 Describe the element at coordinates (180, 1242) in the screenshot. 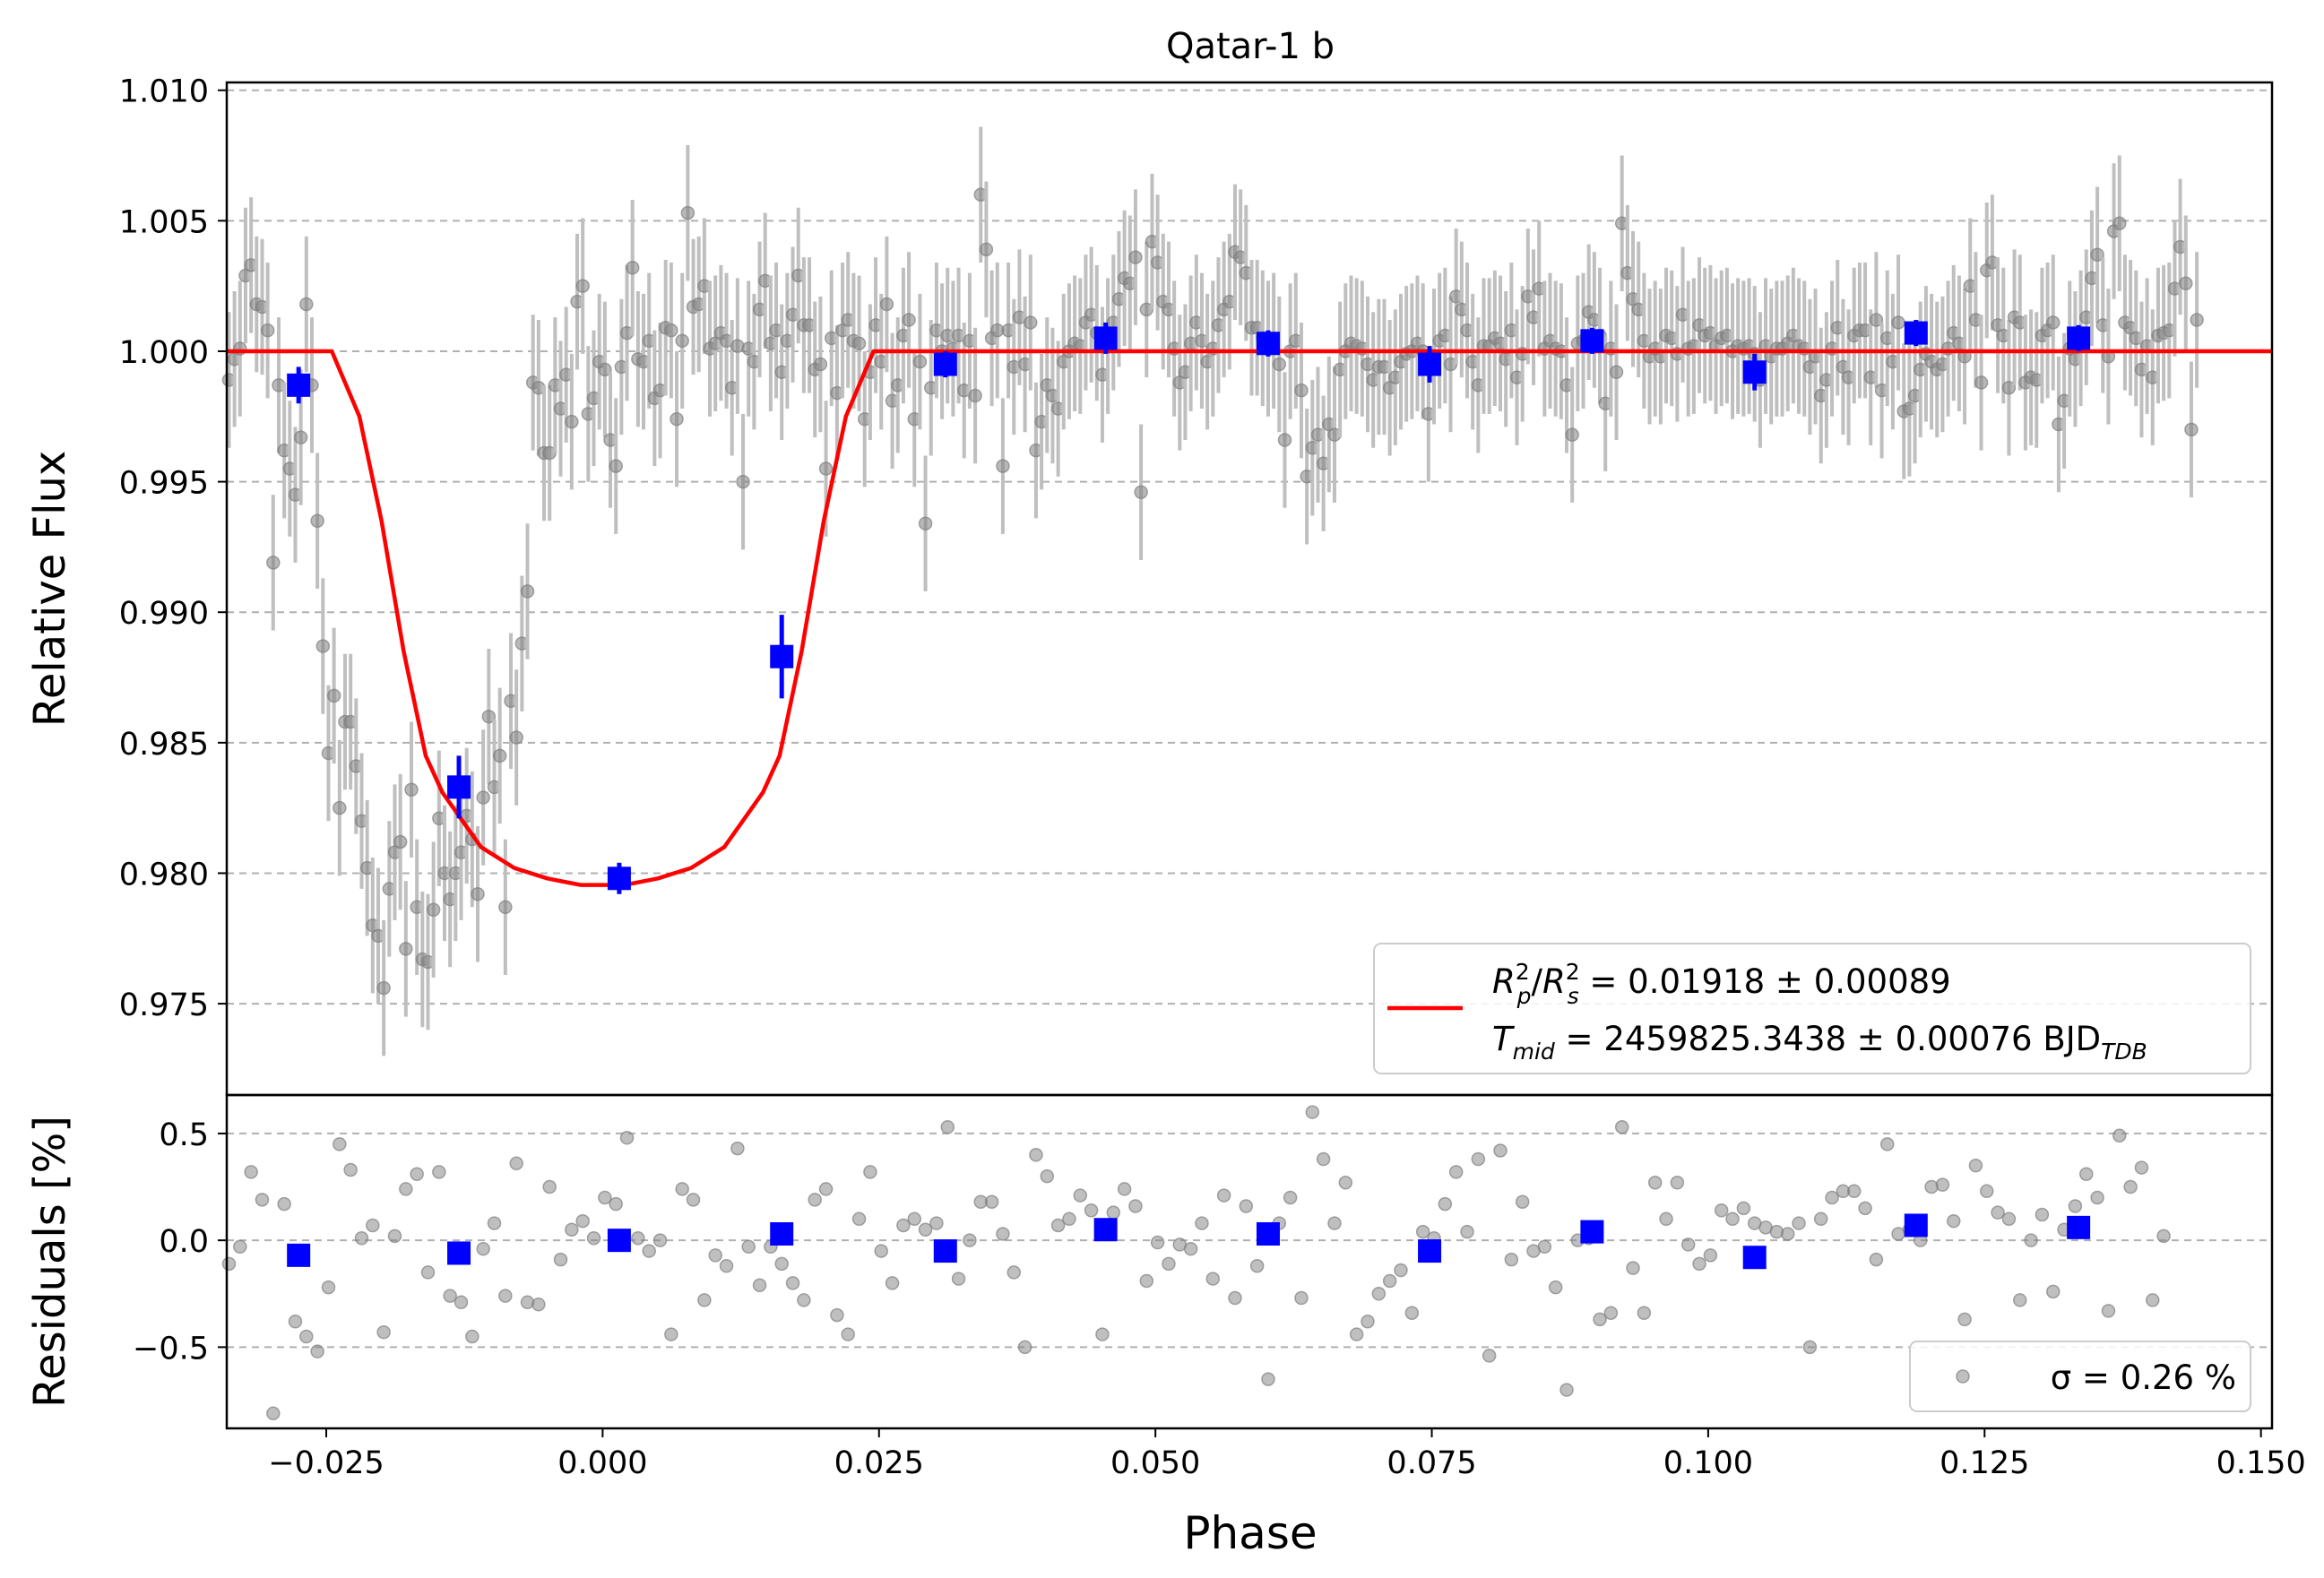

I see `residuals-y-ticks: −0.5 0.0 0.5` at that location.